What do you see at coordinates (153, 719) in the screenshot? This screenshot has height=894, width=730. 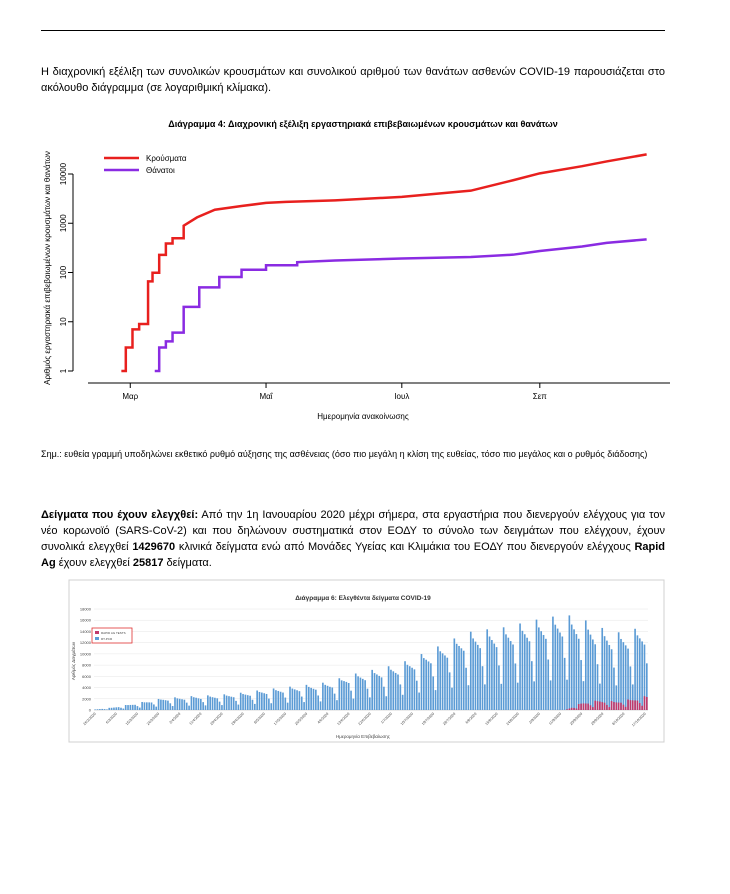 I see `x-tick-label: 24/3/2020` at bounding box center [153, 719].